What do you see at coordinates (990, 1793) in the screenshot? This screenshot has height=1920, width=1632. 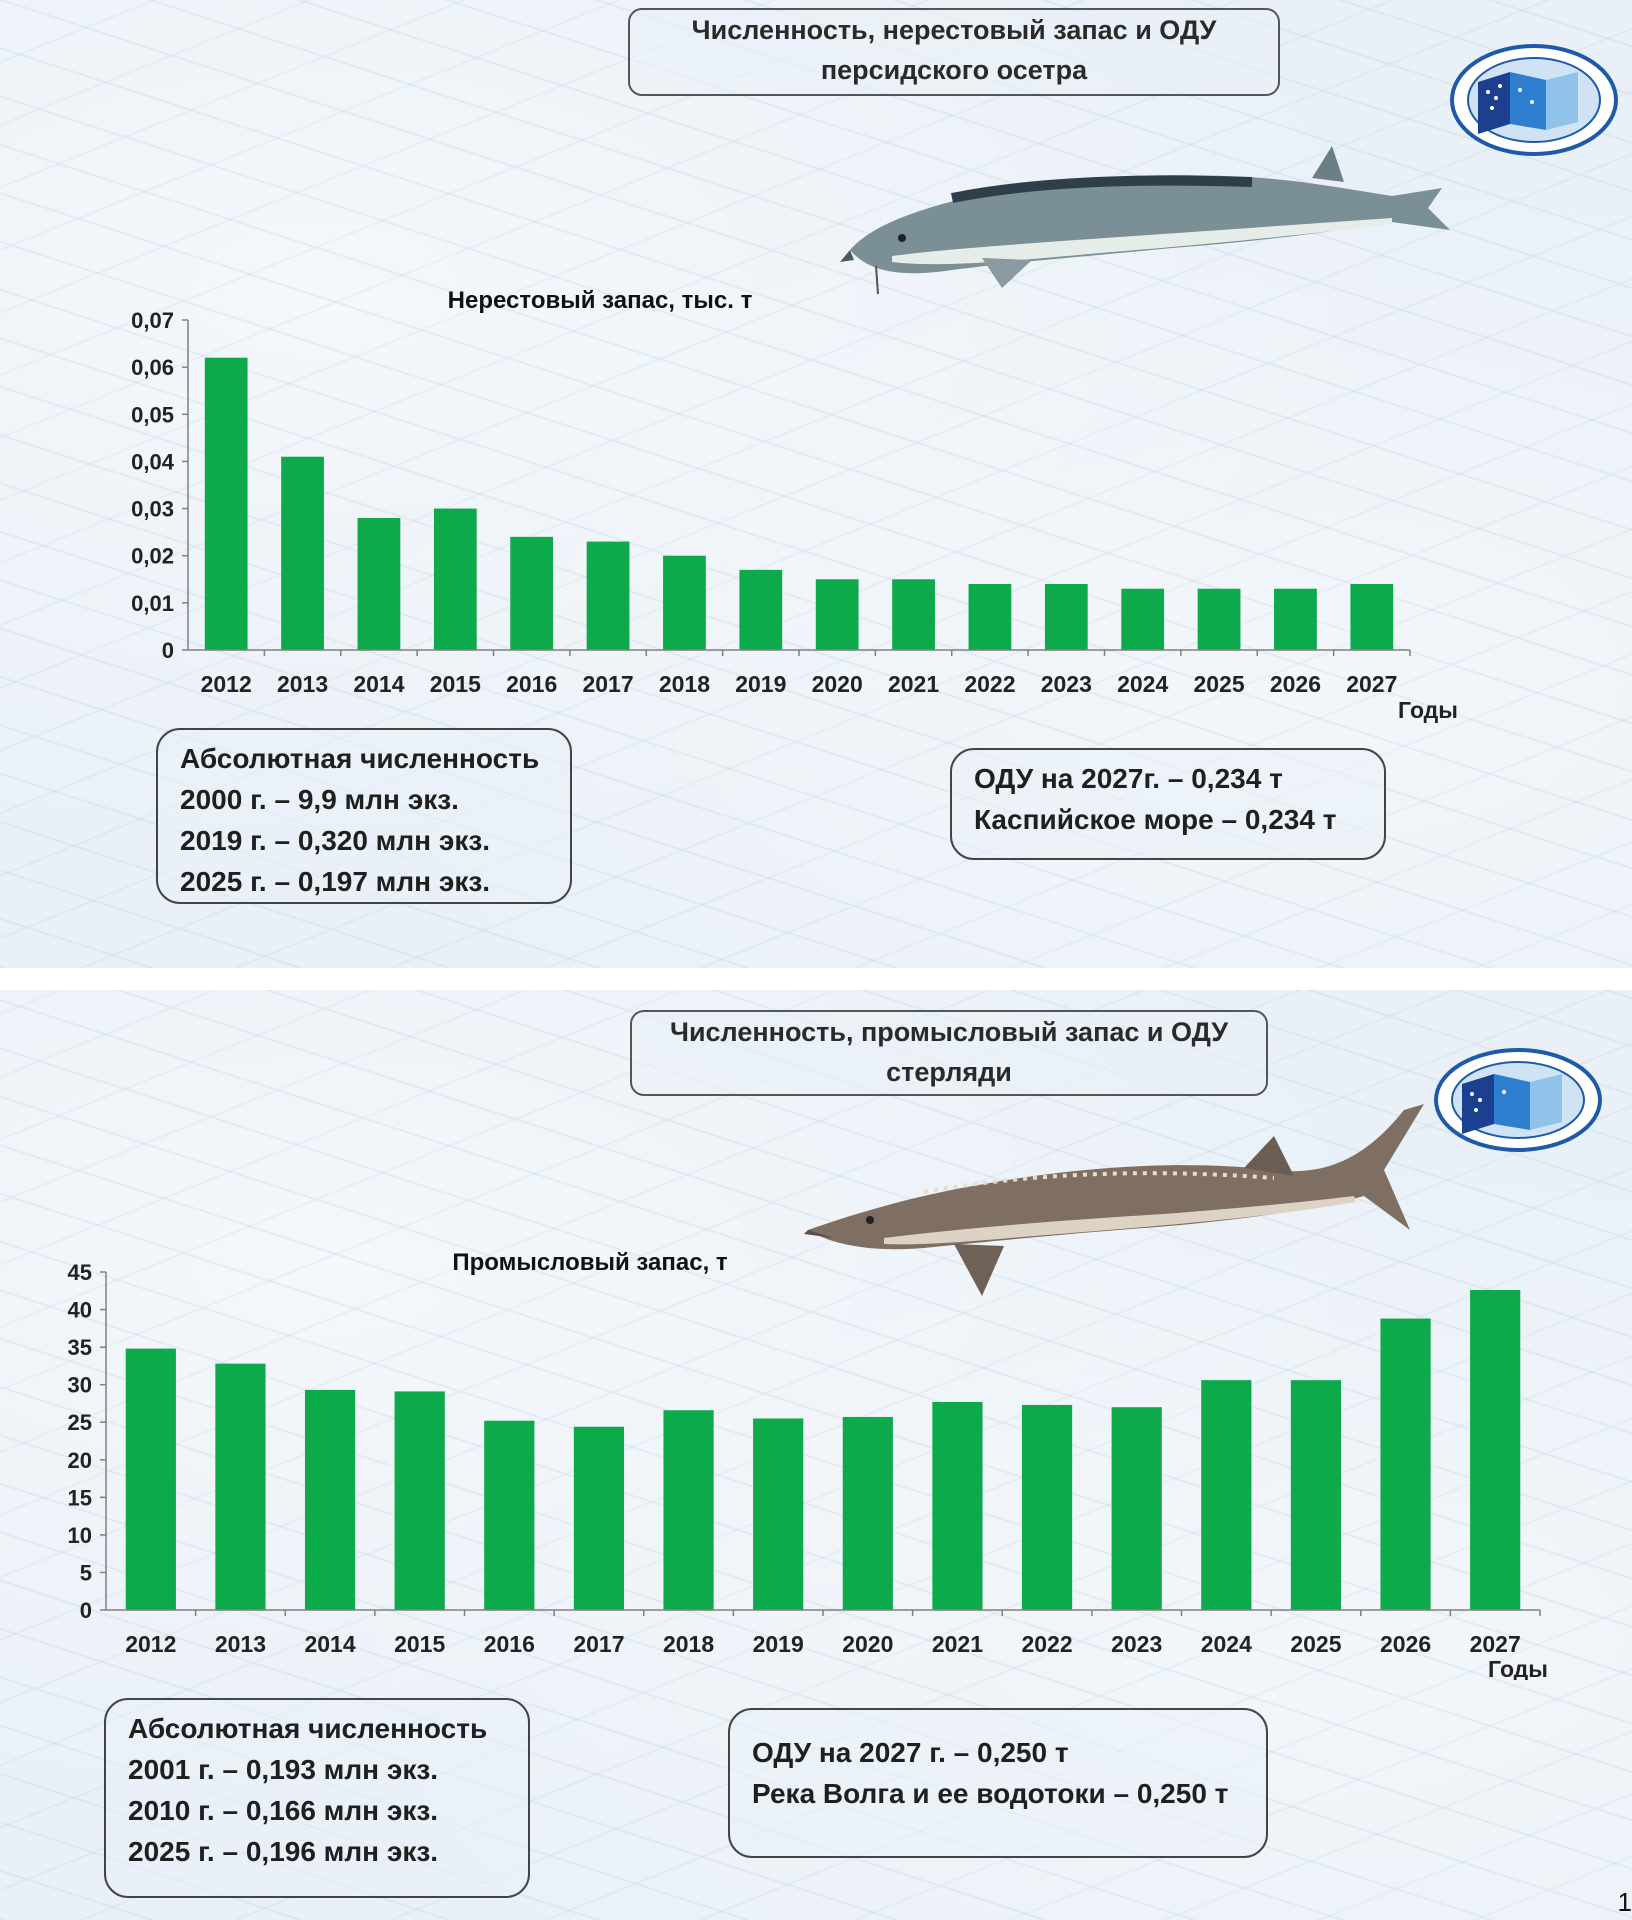 I see `tac-line: Река Волга и ее водотоки – 0,250 т` at bounding box center [990, 1793].